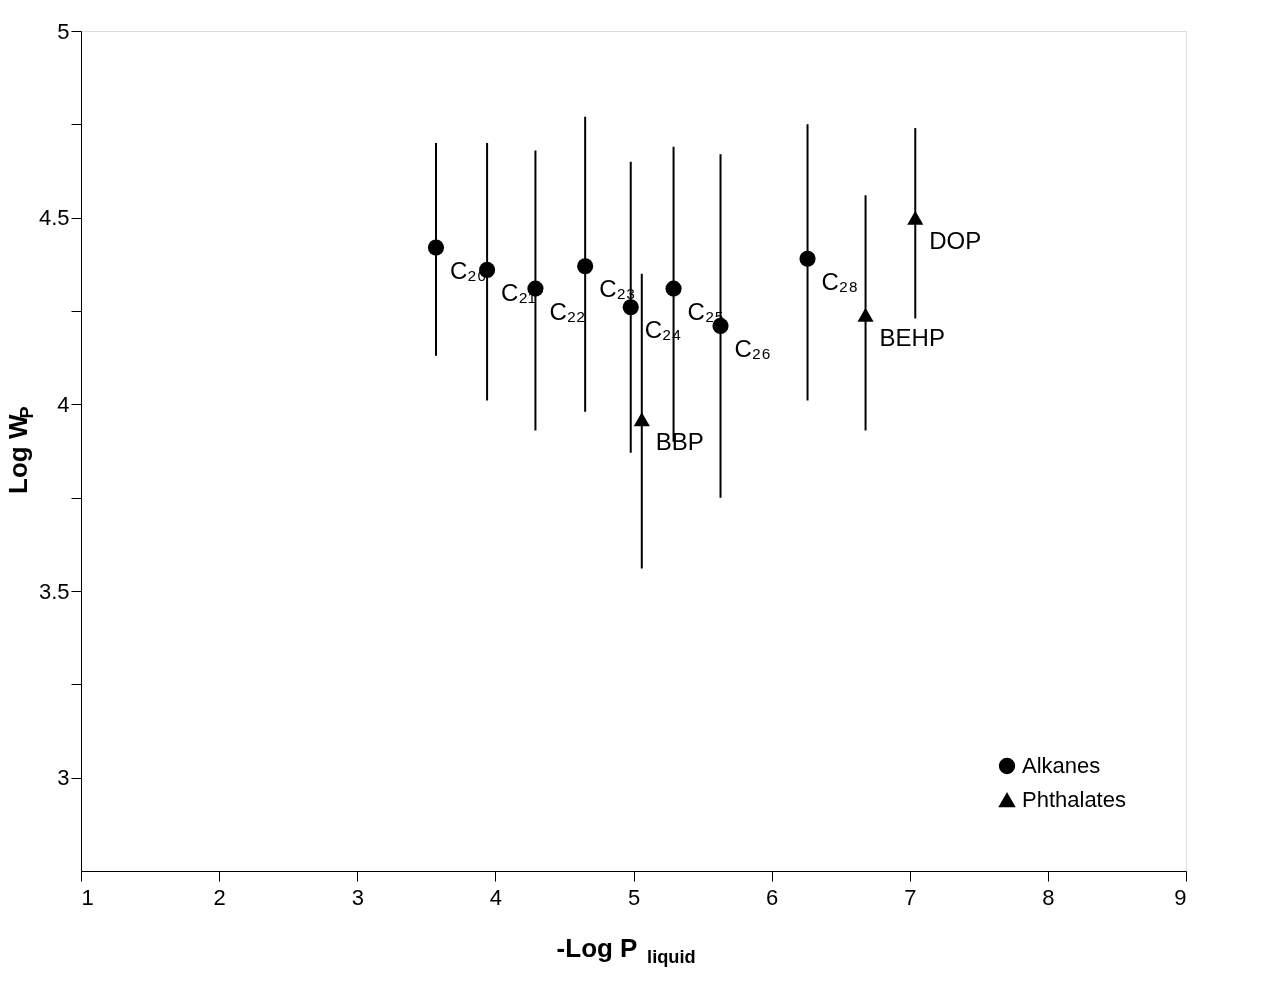 The height and width of the screenshot is (986, 1264). Describe the element at coordinates (912, 337) in the screenshot. I see `annotation: BEHP` at that location.